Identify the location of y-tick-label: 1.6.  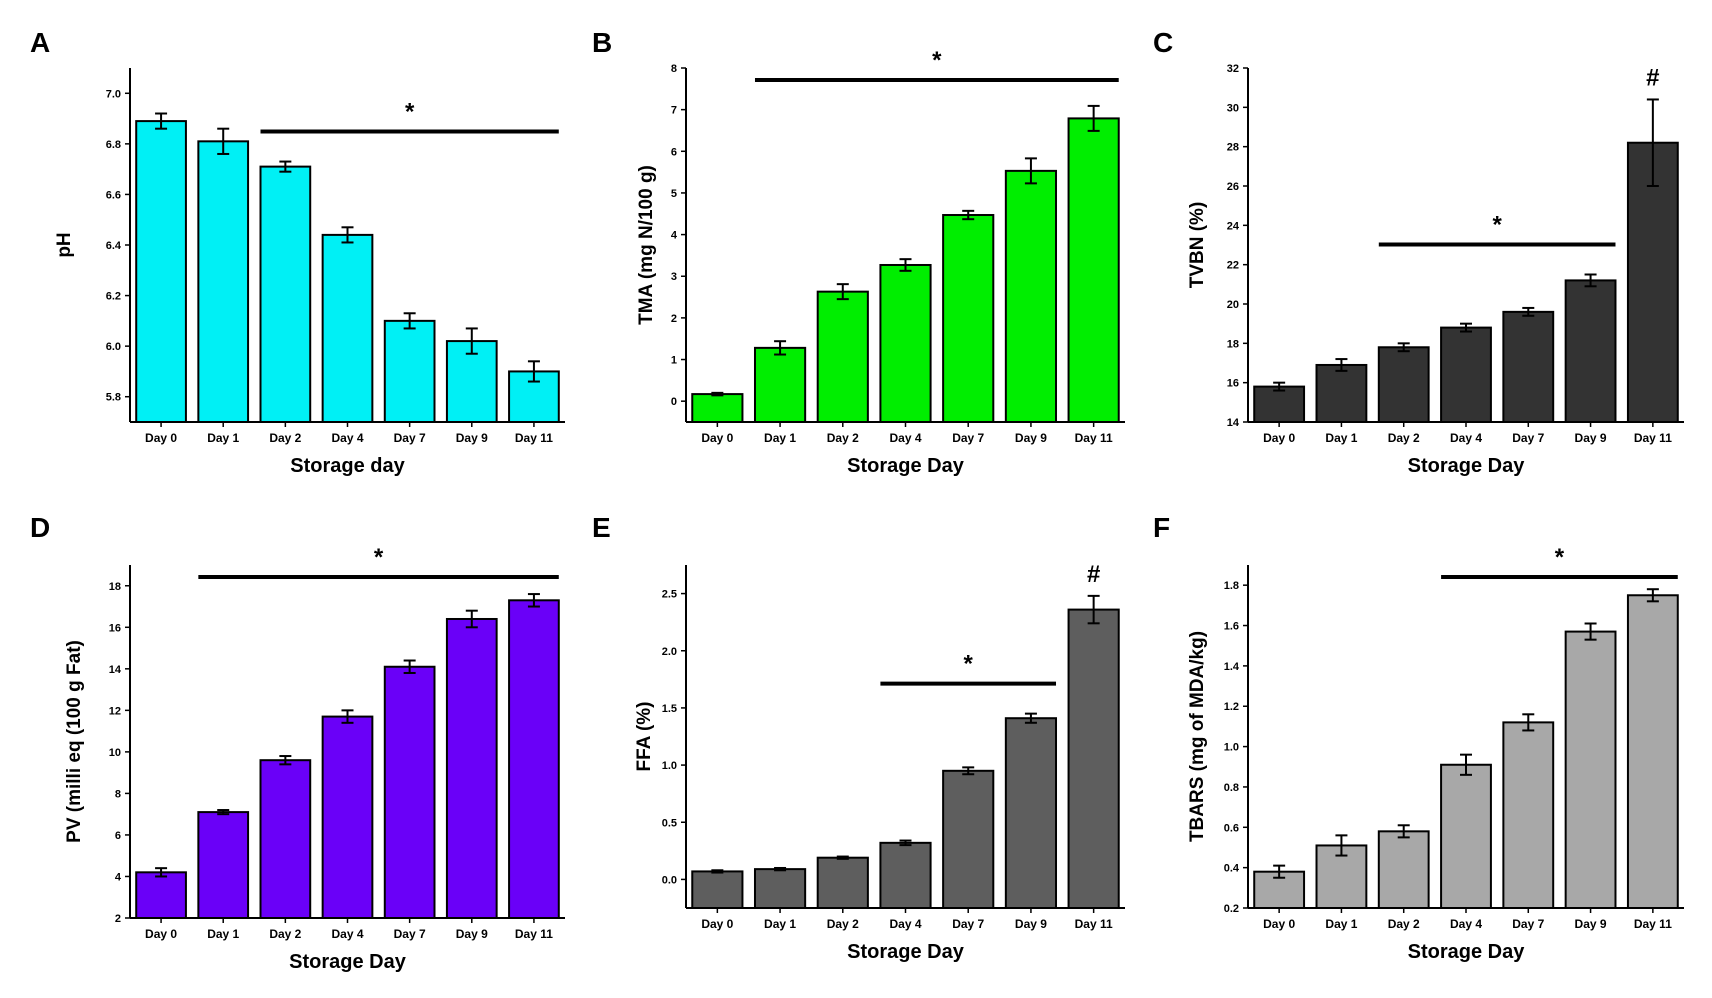
(1231, 627).